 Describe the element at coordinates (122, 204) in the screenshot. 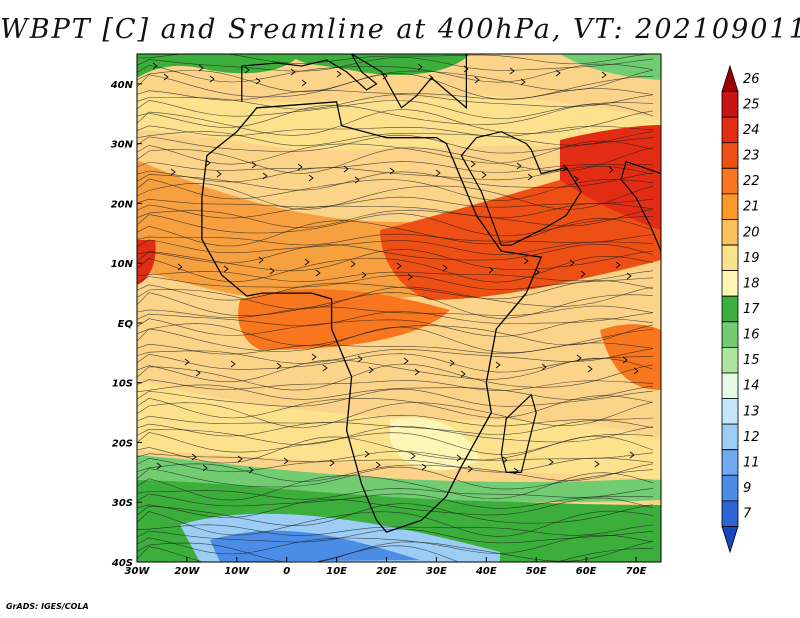

I see `lat-tick-label: 20N` at that location.